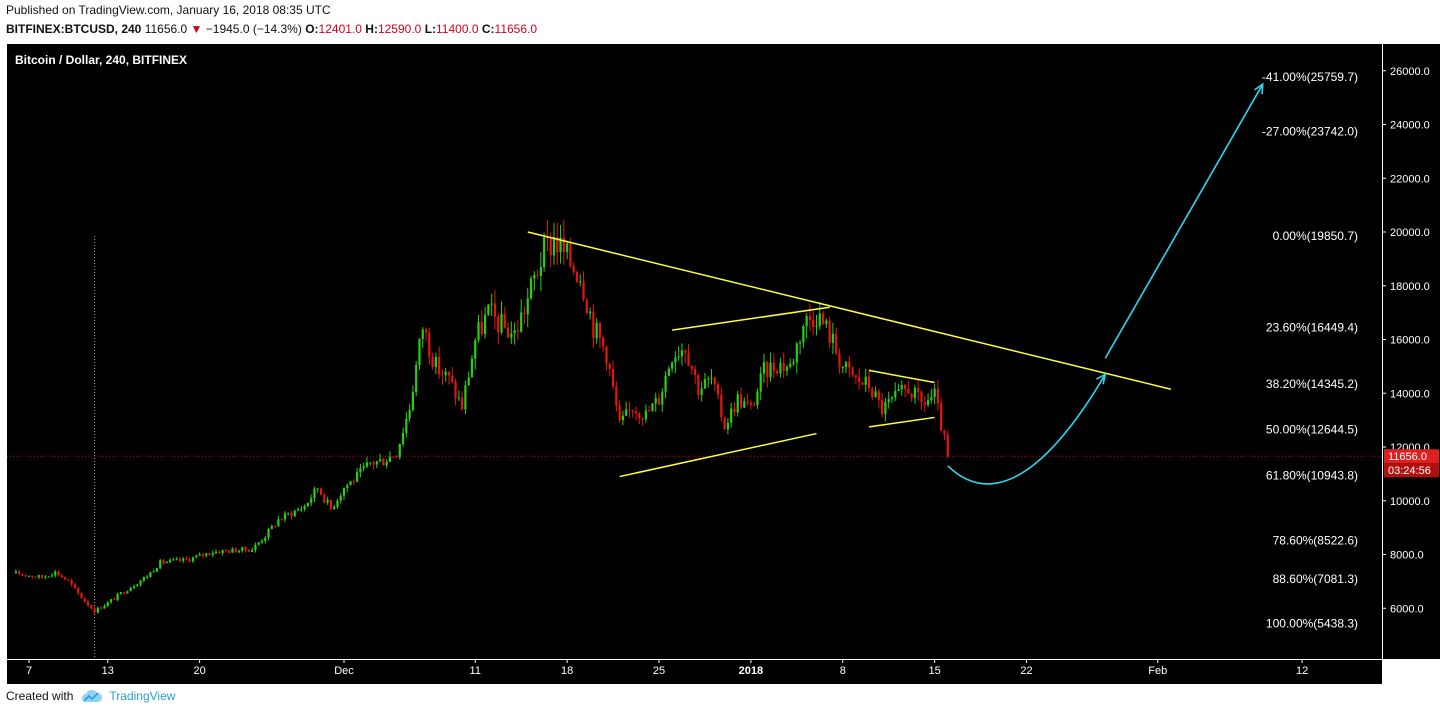 Image resolution: width=1440 pixels, height=715 pixels. What do you see at coordinates (901, 376) in the screenshot?
I see `trendline` at bounding box center [901, 376].